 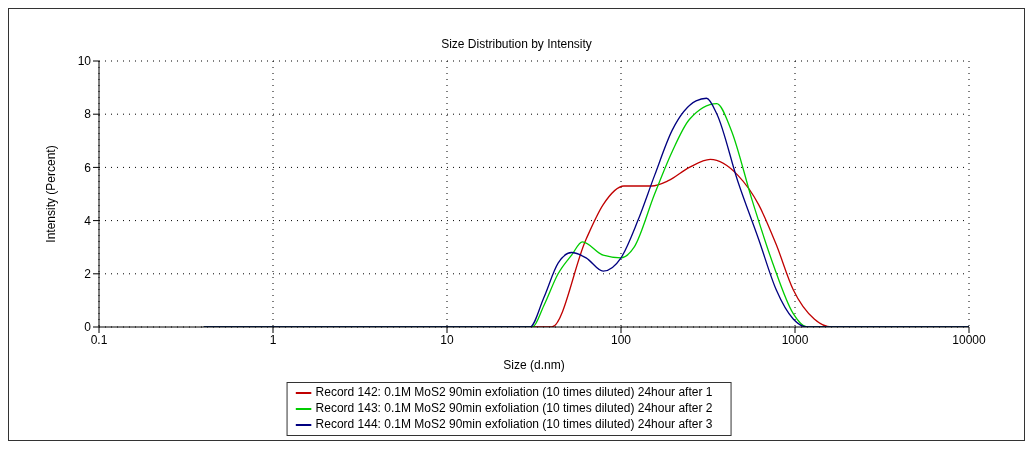 What do you see at coordinates (514, 424) in the screenshot?
I see `legend-label: Record 144: 0.1M MoS2 90min exfoliation (10 times diluted) 24hour after 3` at bounding box center [514, 424].